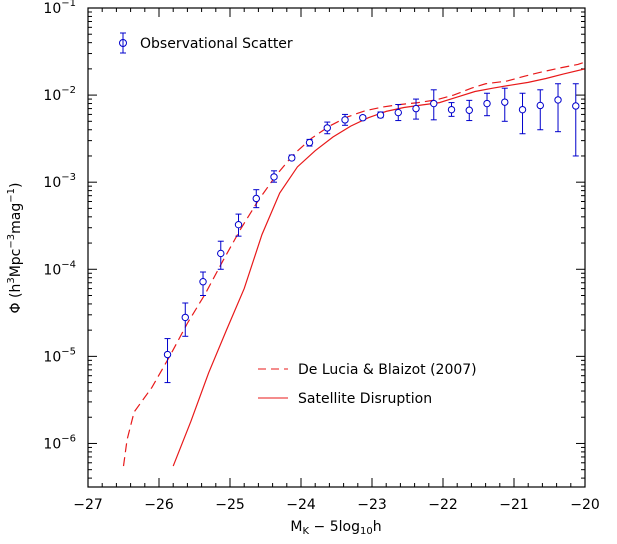 Image resolution: width=617 pixels, height=544 pixels. I want to click on y-axis-title: Φ (h3Mpc−3mag−1), so click(15, 248).